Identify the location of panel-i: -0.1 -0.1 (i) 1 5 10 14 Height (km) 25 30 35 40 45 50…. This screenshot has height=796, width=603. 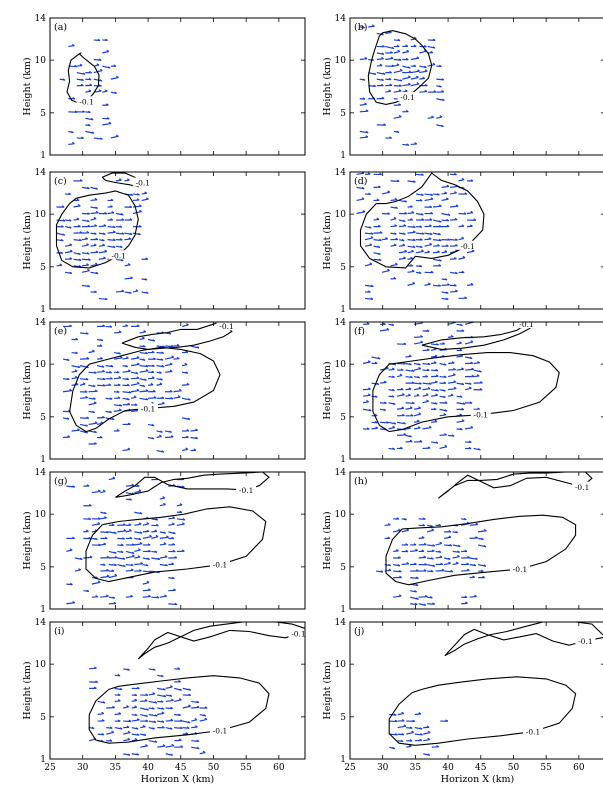
(164, 701).